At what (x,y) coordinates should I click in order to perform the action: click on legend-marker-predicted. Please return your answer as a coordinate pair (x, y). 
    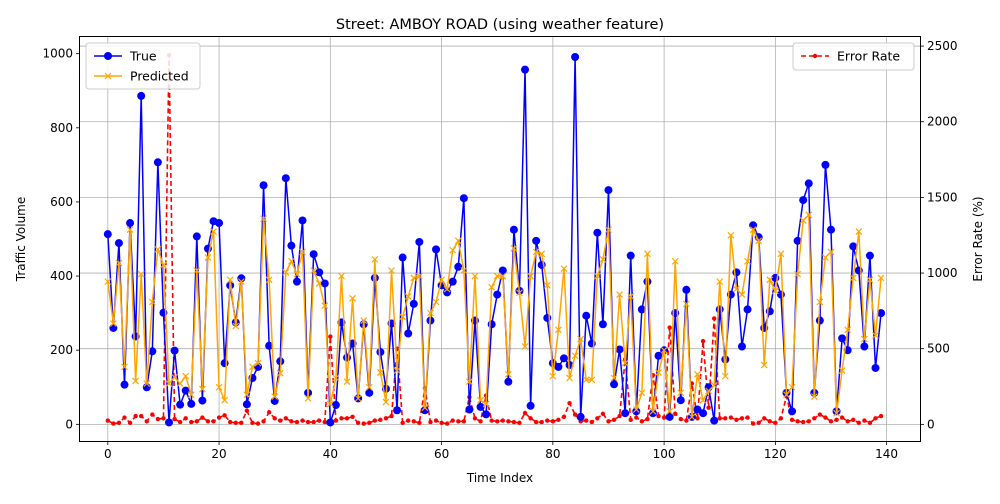
    Looking at the image, I should click on (108, 76).